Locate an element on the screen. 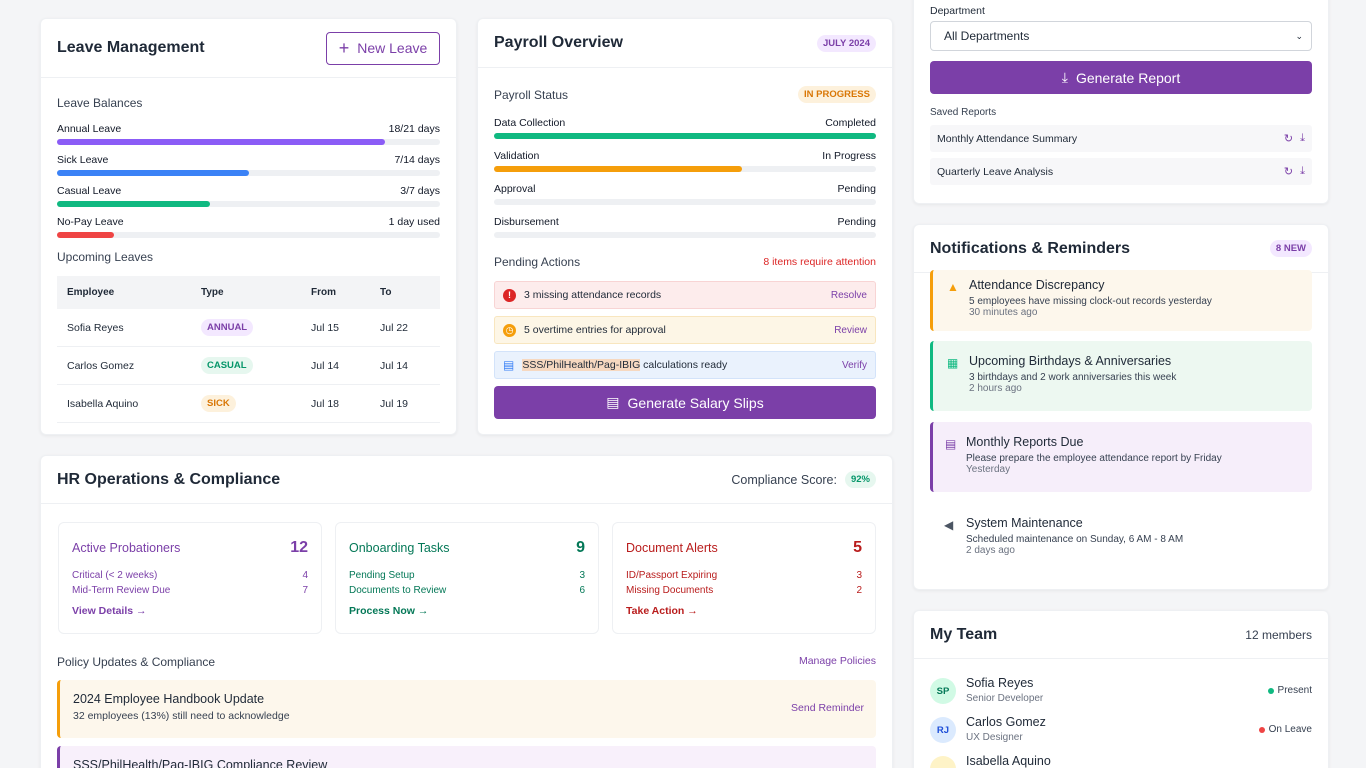 This screenshot has width=1366, height=768. from-cell: Jul 18 is located at coordinates (335, 403).